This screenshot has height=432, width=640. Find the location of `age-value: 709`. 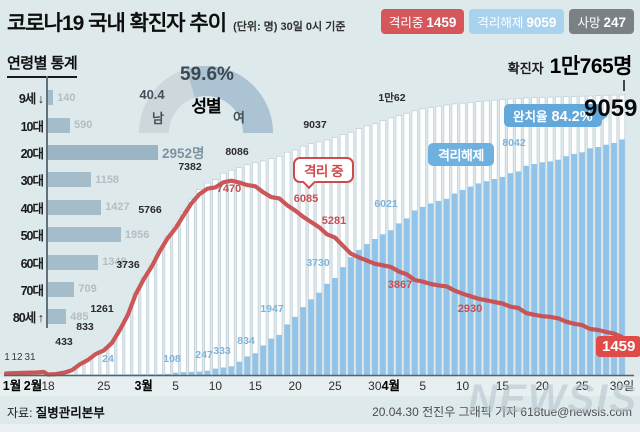

age-value: 709 is located at coordinates (87, 289).